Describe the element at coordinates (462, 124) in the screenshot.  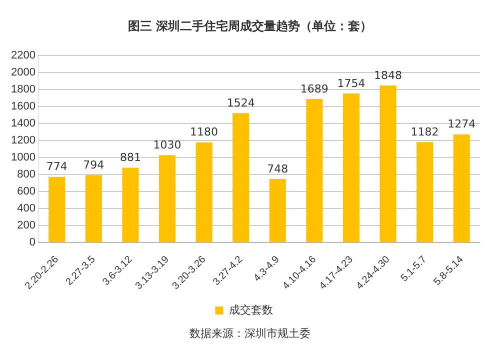
I see `data-label: 1274` at that location.